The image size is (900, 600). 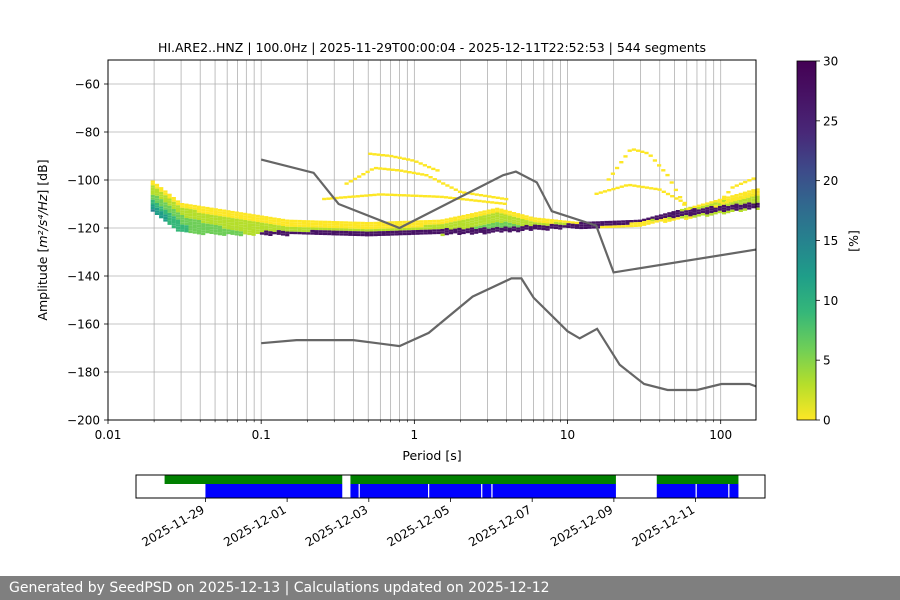 What do you see at coordinates (720, 435) in the screenshot?
I see `x-tick-label: 100` at bounding box center [720, 435].